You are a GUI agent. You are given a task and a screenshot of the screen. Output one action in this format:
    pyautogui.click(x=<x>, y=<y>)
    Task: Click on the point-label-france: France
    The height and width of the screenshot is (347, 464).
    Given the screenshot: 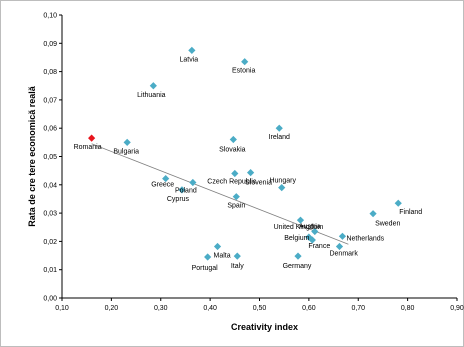 What is the action you would take?
    pyautogui.click(x=319, y=246)
    